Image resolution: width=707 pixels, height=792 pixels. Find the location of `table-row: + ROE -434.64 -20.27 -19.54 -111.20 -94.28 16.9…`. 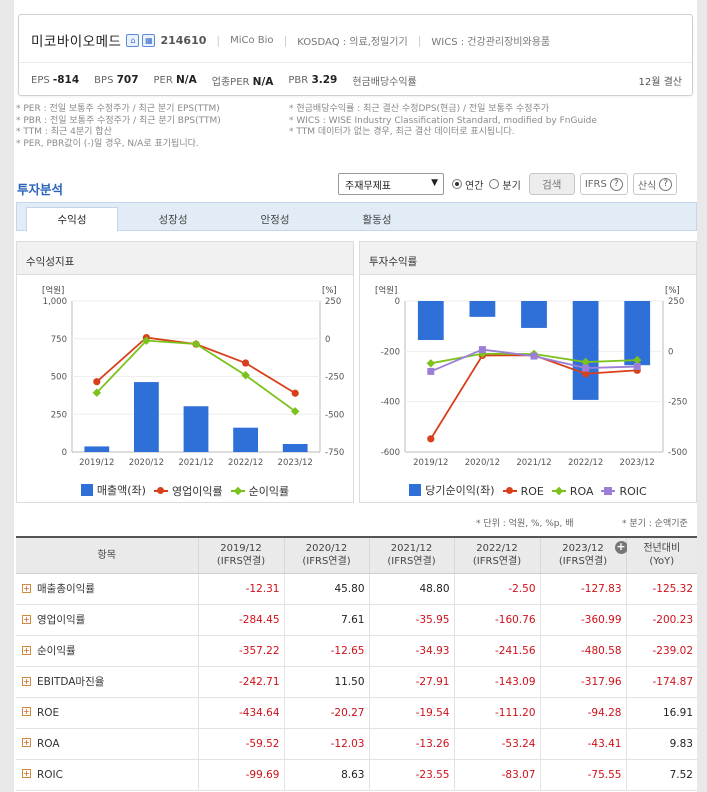

table-row: + ROE -434.64 -20.27 -19.54 -111.20 -94.28 16.9… is located at coordinates (356, 713).